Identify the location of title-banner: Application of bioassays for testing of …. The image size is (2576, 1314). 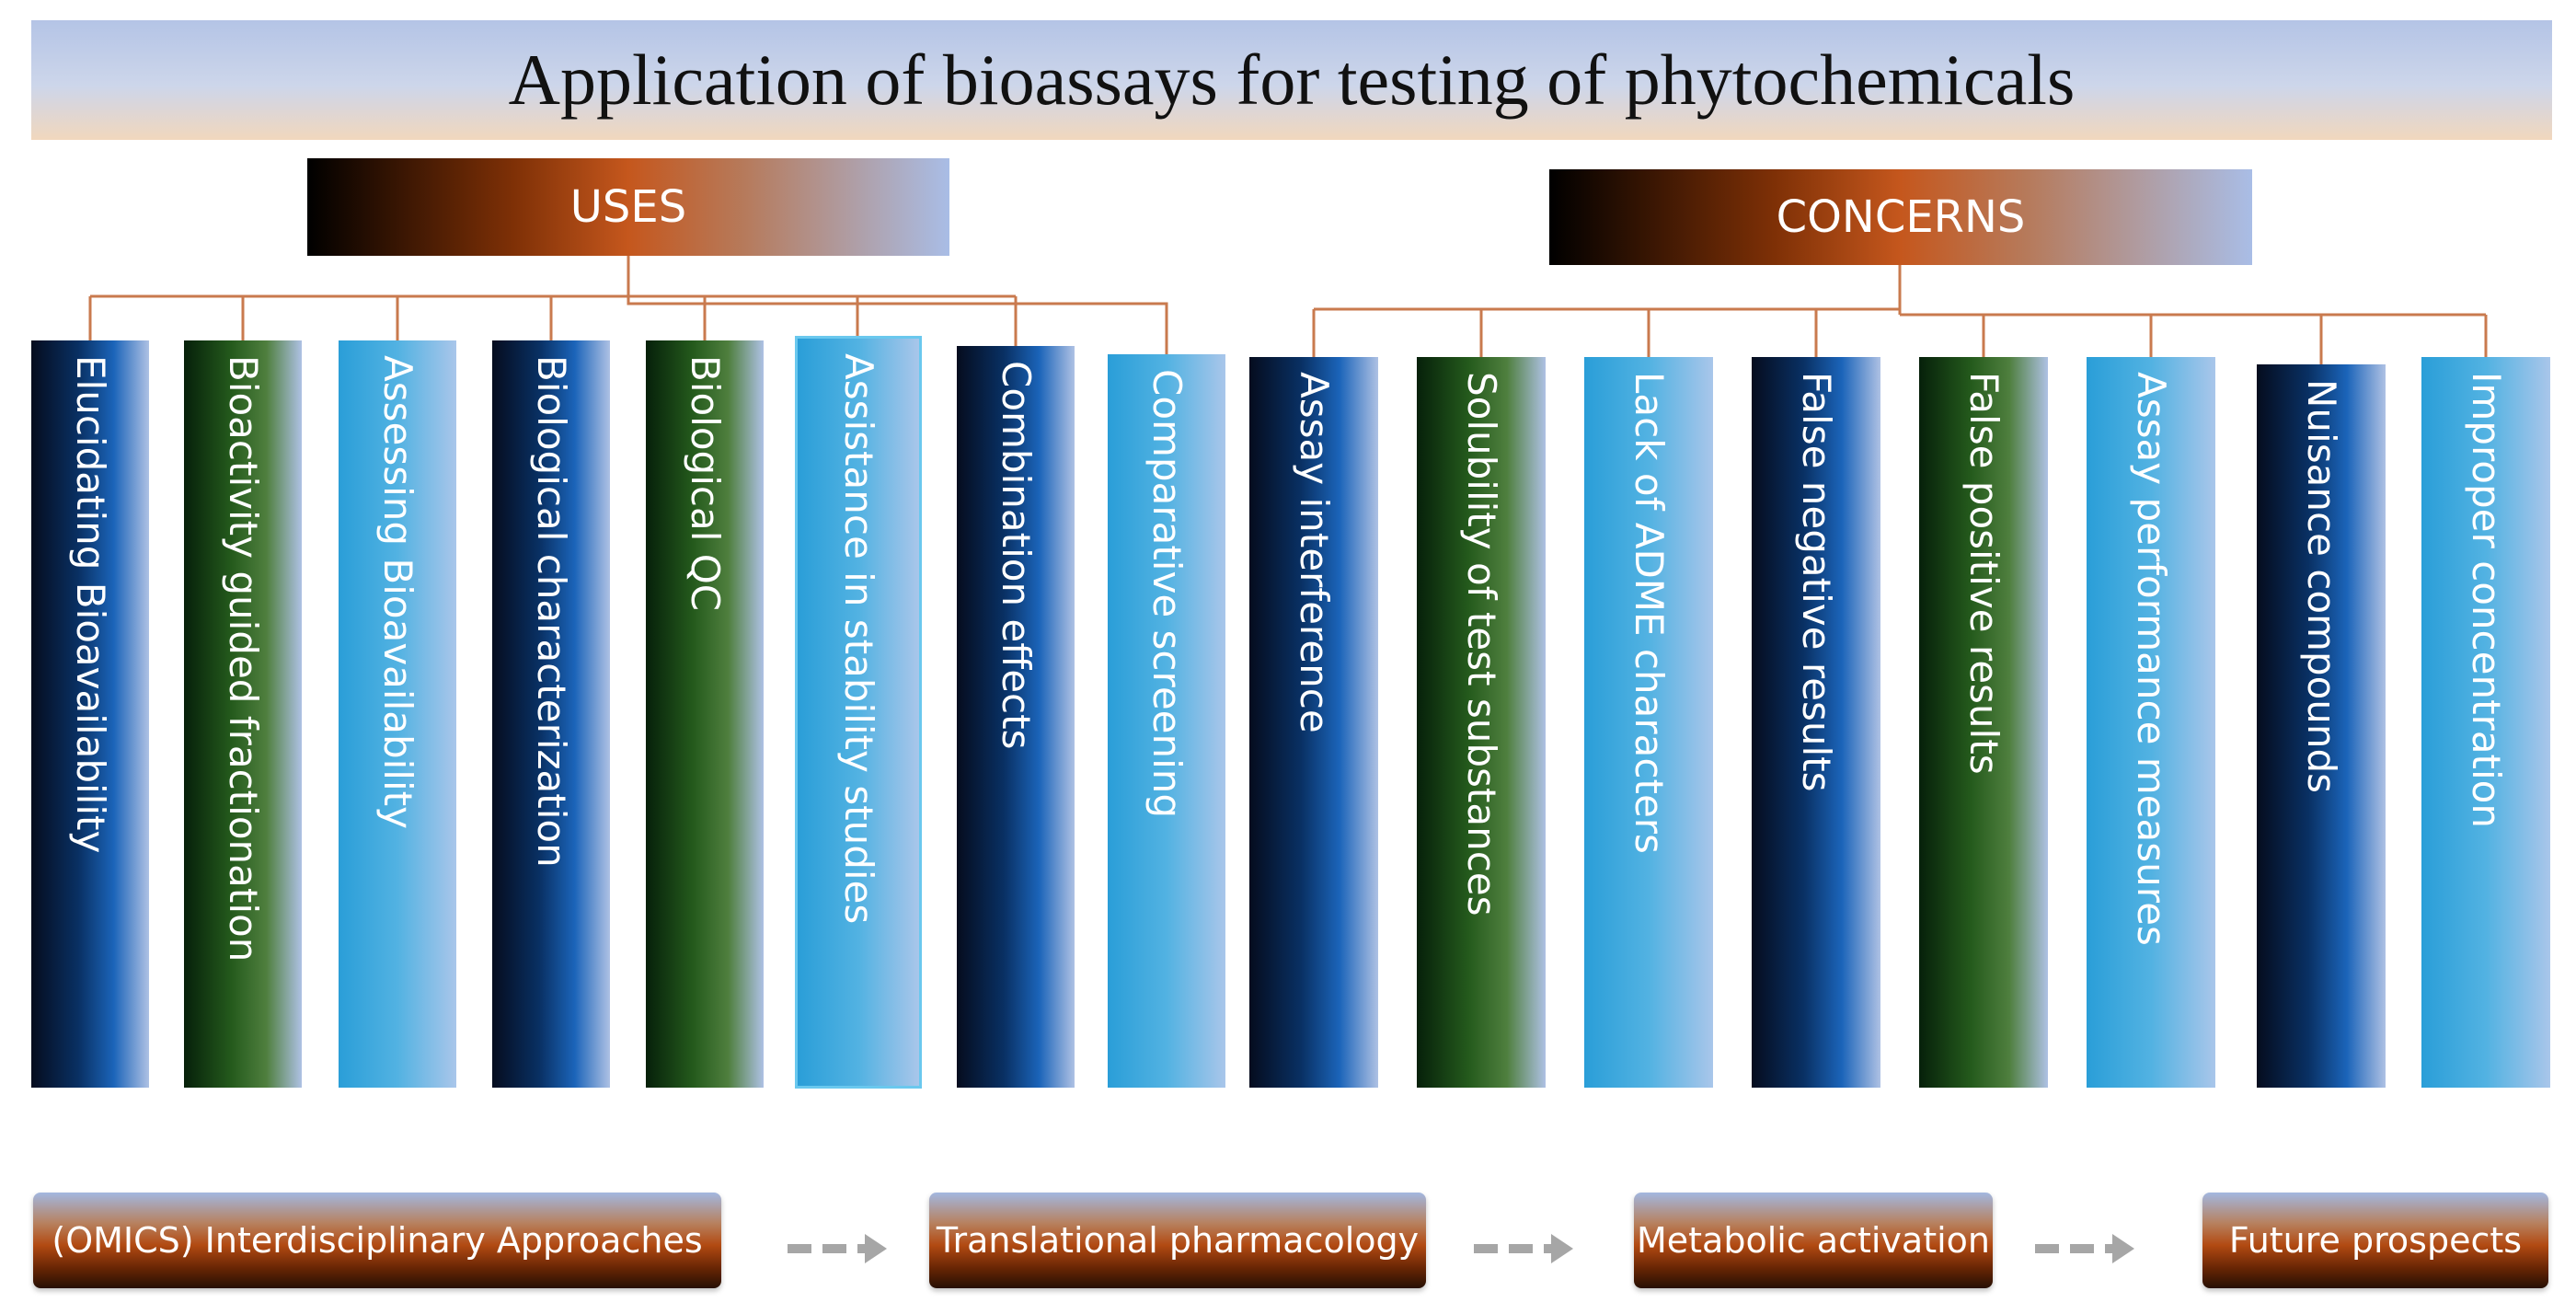
(1291, 80).